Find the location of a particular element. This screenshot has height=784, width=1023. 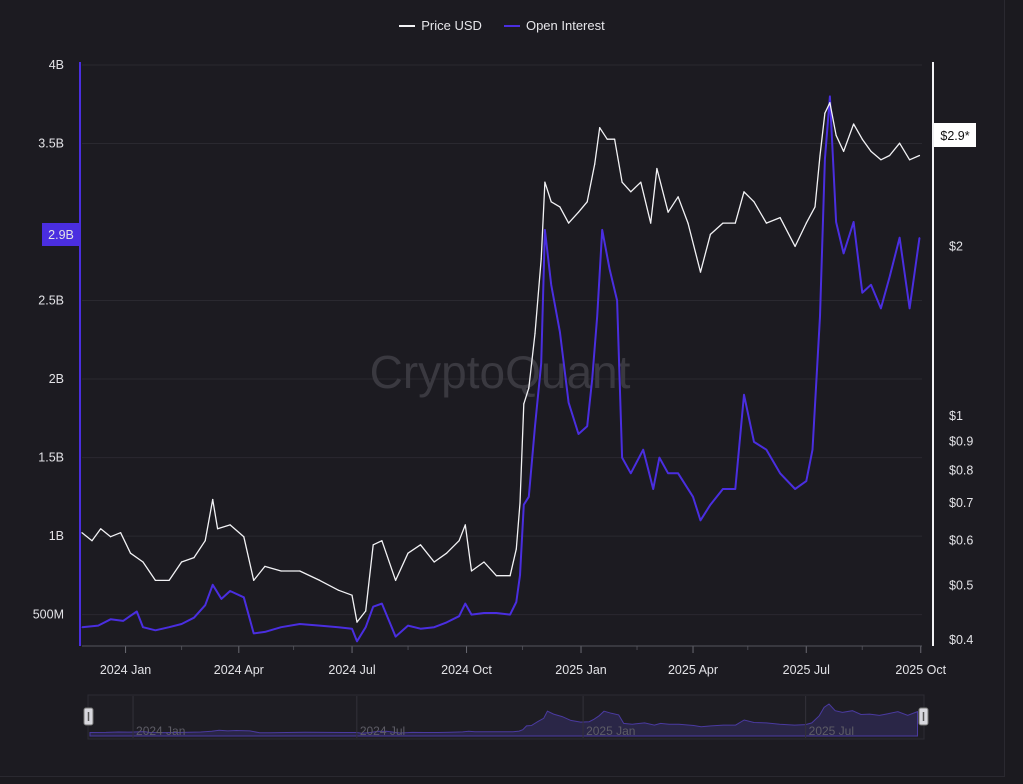

y-left-tick-label: 1B is located at coordinates (56, 536).